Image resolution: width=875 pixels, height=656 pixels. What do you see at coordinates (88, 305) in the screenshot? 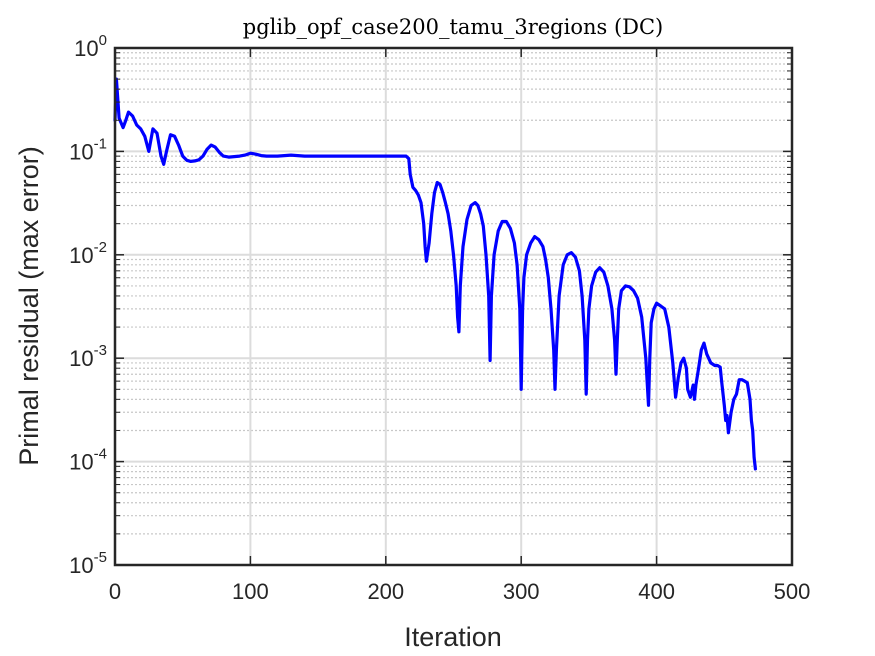
I see `y-tick-labels: 10⁻⁵ 10⁻⁴ 10⁻³ 10⁻² 10⁻¹ 10⁰` at bounding box center [88, 305].